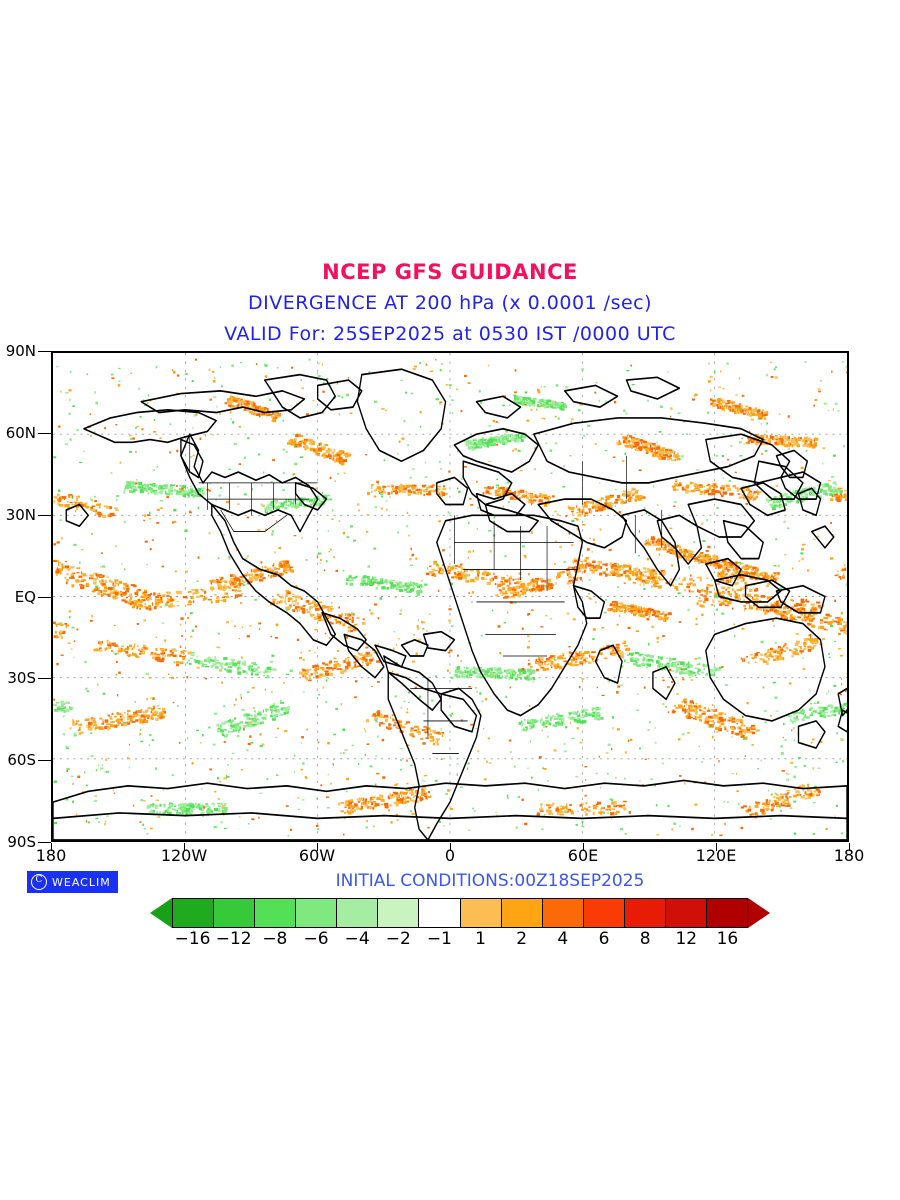  Describe the element at coordinates (686, 939) in the screenshot. I see `colorbar-tick-label: 12` at that location.